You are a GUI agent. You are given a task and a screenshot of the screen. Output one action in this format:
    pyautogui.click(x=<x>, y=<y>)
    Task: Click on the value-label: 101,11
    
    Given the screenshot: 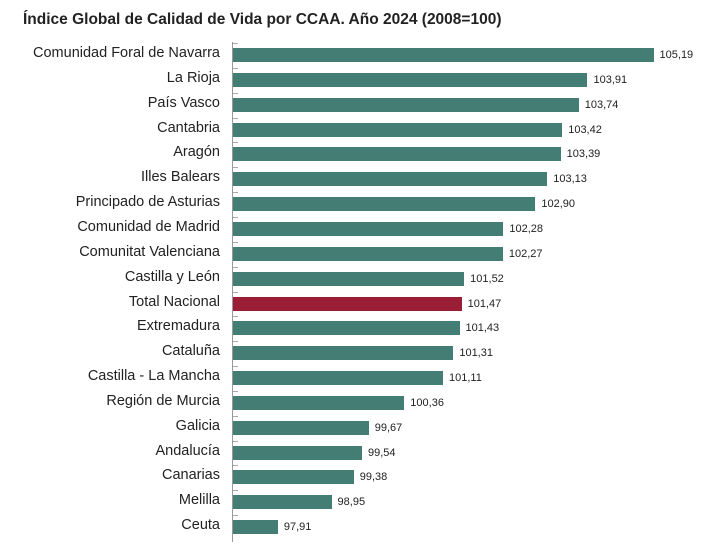 What is the action you would take?
    pyautogui.click(x=465, y=378)
    